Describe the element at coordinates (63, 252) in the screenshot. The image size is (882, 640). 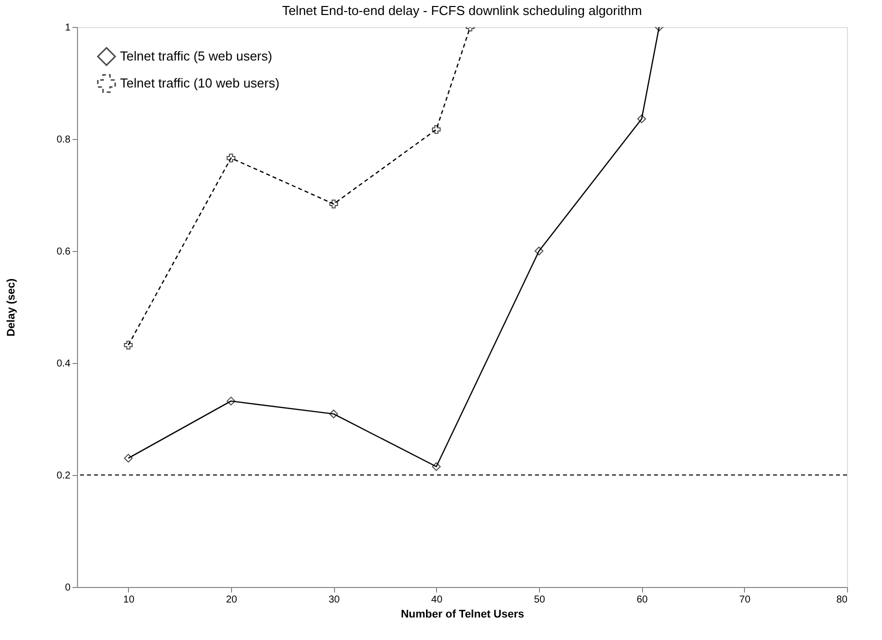
I see `y-tick-label: 0.6` at that location.